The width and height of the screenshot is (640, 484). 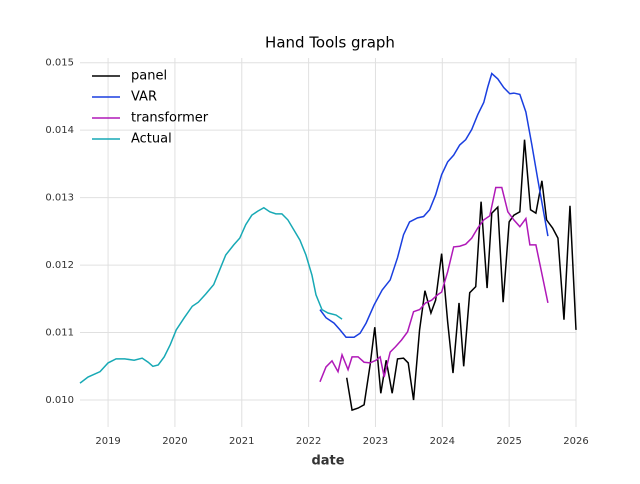 I want to click on x-tick-label: 2024, so click(x=442, y=441).